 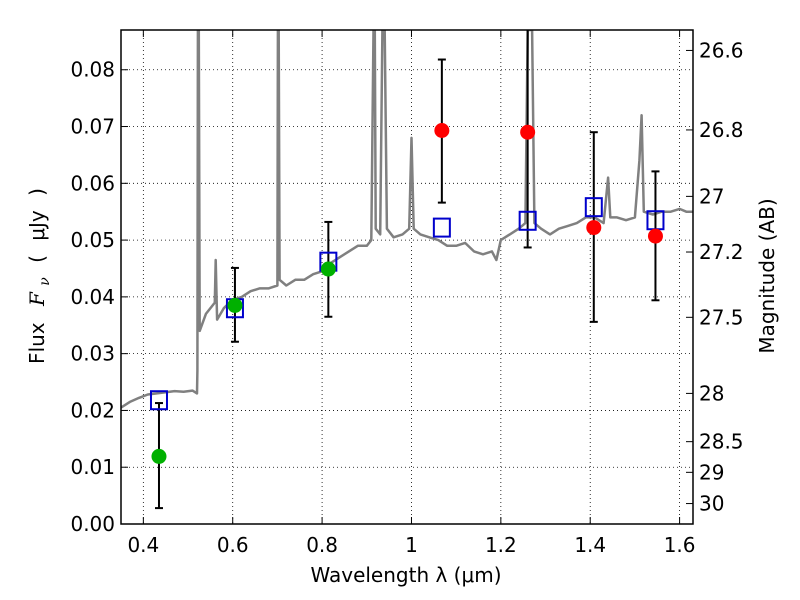 I want to click on x-tick-label: 1, so click(x=411, y=545).